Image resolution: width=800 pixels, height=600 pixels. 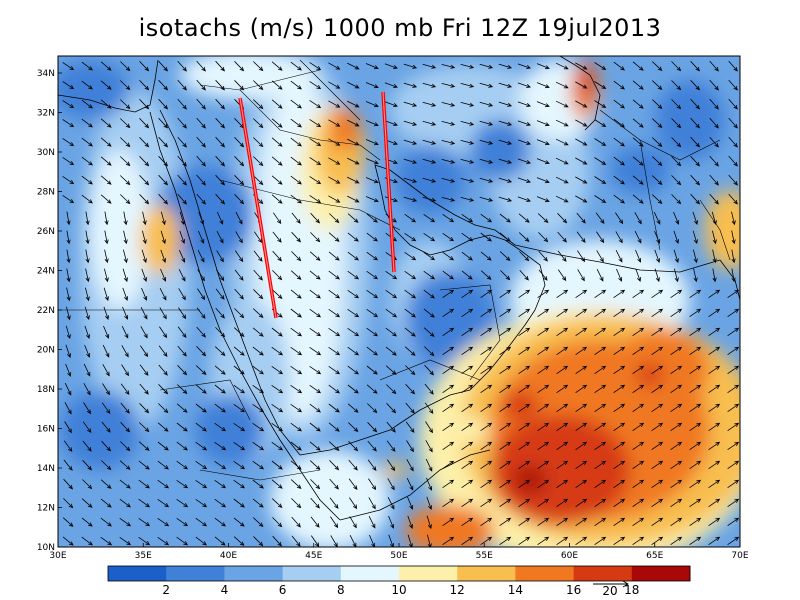 I want to click on lon-label: 45E, so click(x=313, y=556).